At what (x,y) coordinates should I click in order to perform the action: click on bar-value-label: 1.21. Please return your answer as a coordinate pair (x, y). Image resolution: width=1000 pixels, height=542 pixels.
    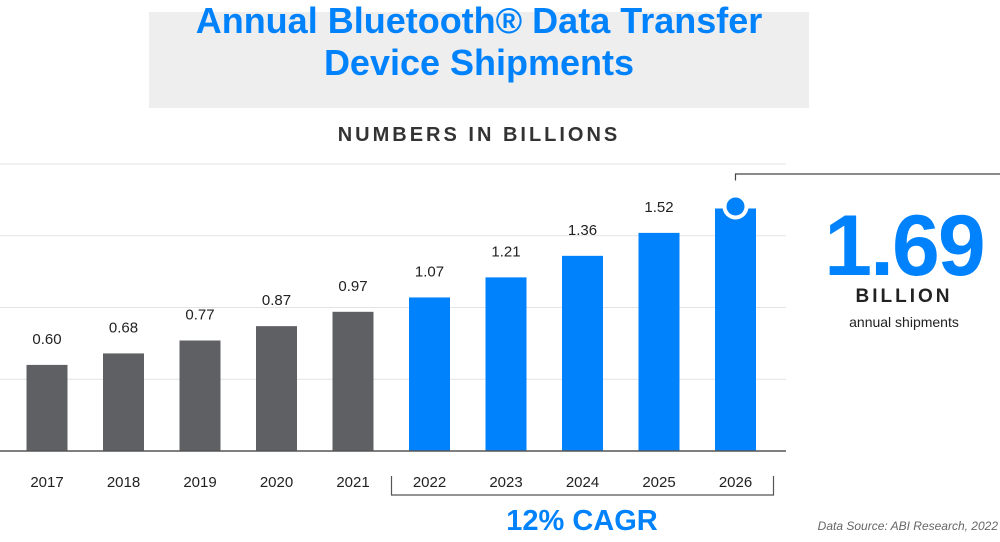
    Looking at the image, I should click on (505, 251).